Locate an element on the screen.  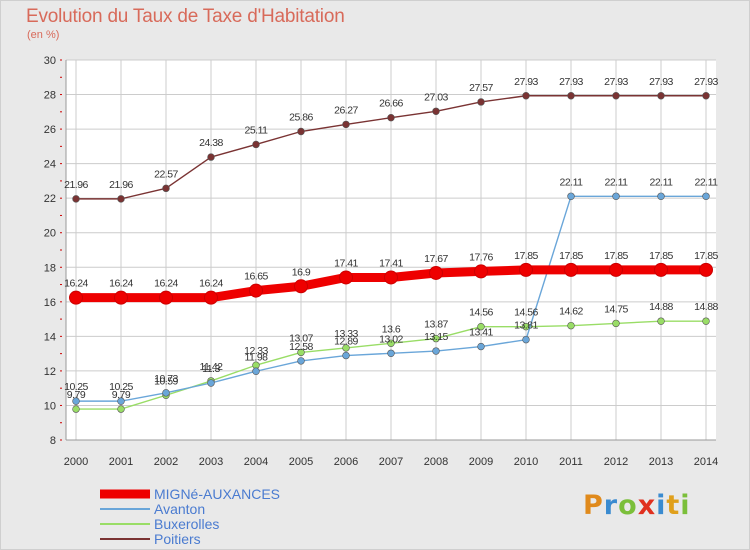
legend-label: Poitiers is located at coordinates (177, 539).